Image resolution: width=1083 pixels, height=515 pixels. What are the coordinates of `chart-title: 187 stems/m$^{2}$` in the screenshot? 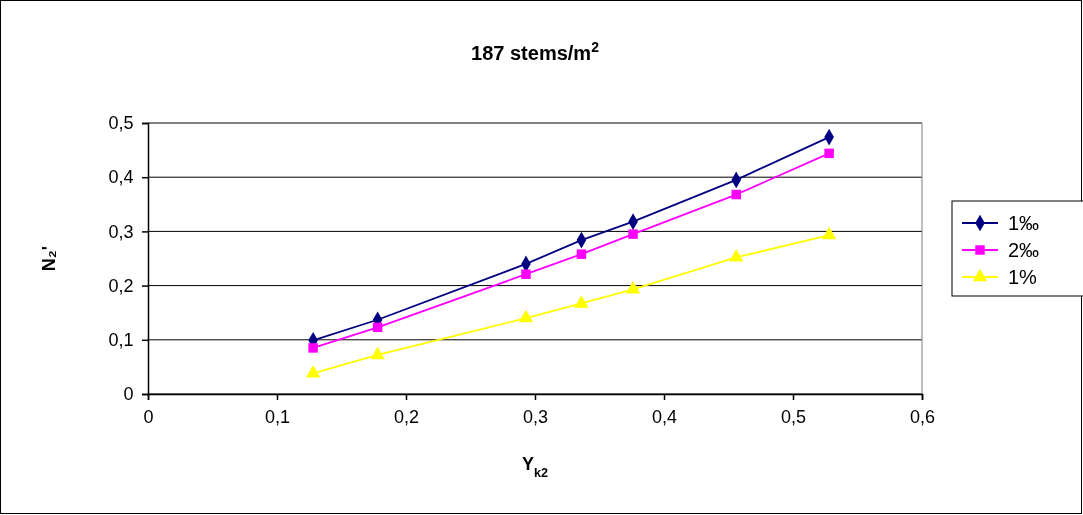 It's located at (535, 51).